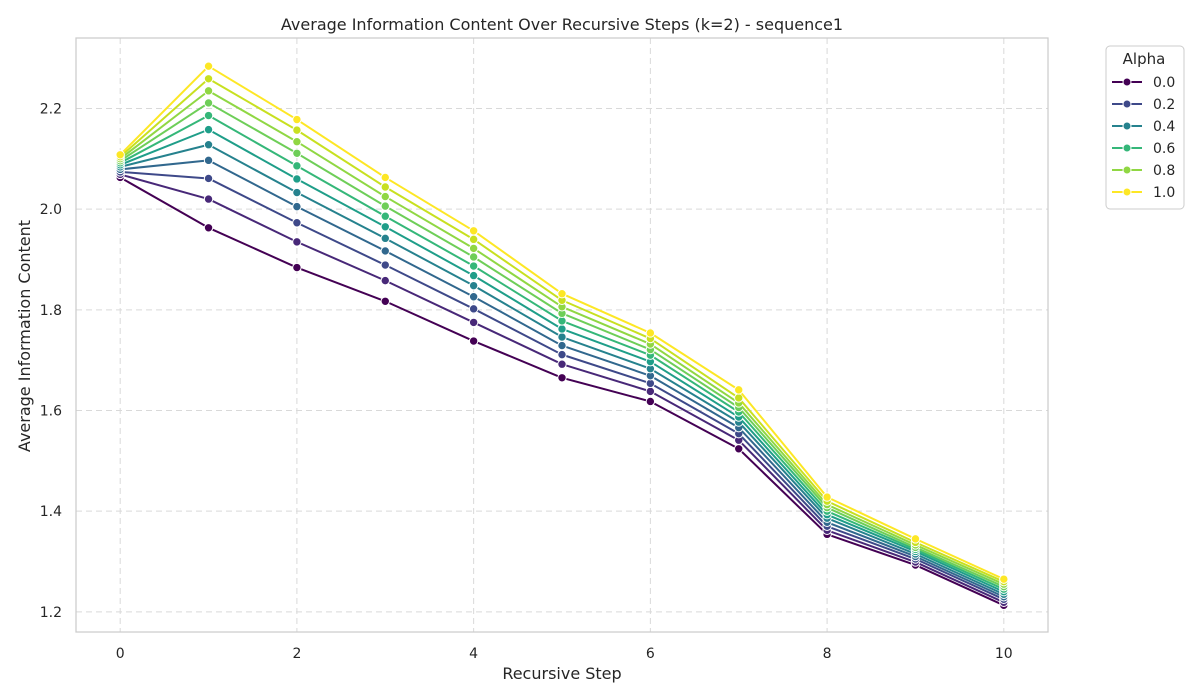  Describe the element at coordinates (827, 654) in the screenshot. I see `x-tick-label: 8` at that location.